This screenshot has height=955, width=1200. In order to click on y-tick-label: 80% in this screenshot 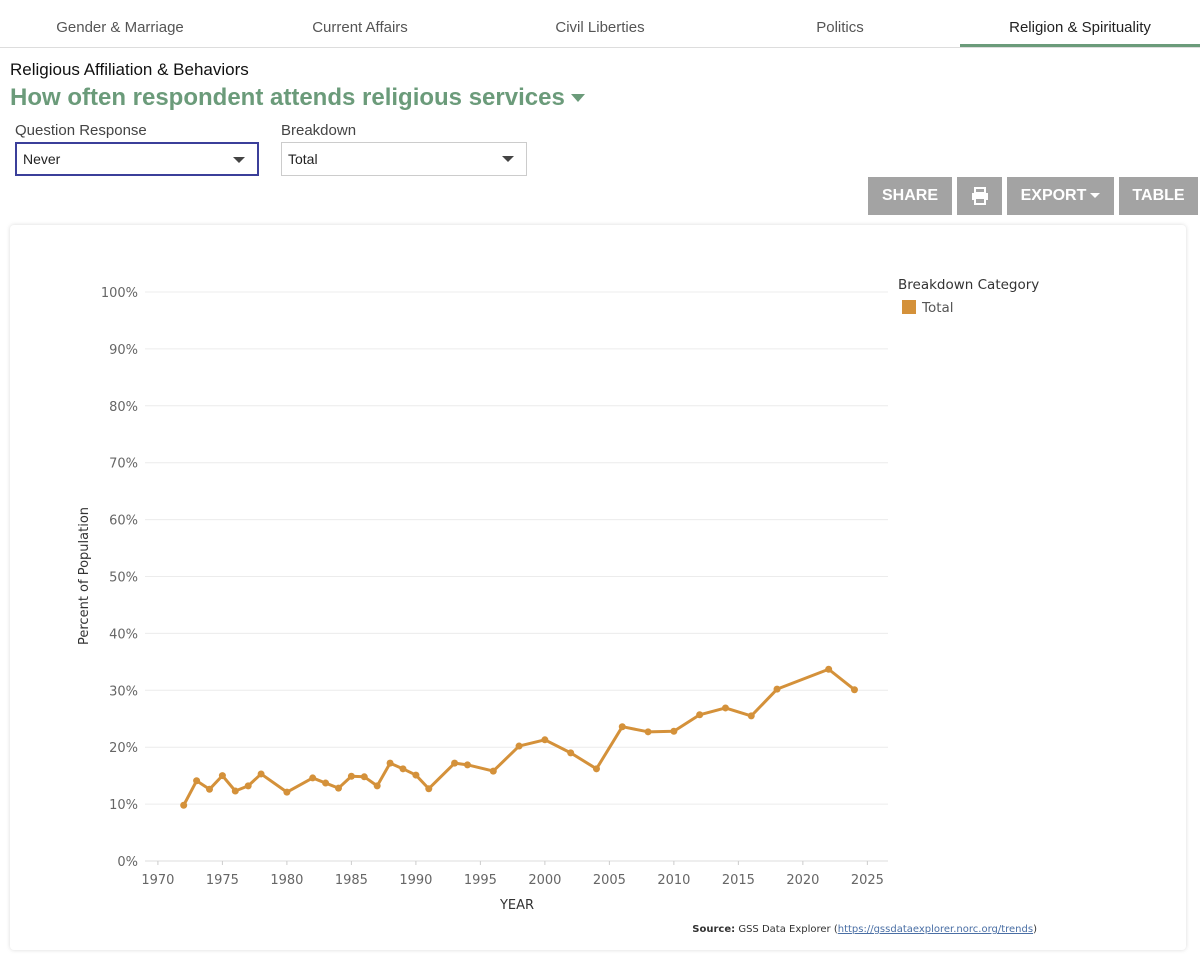, I will do `click(123, 407)`.